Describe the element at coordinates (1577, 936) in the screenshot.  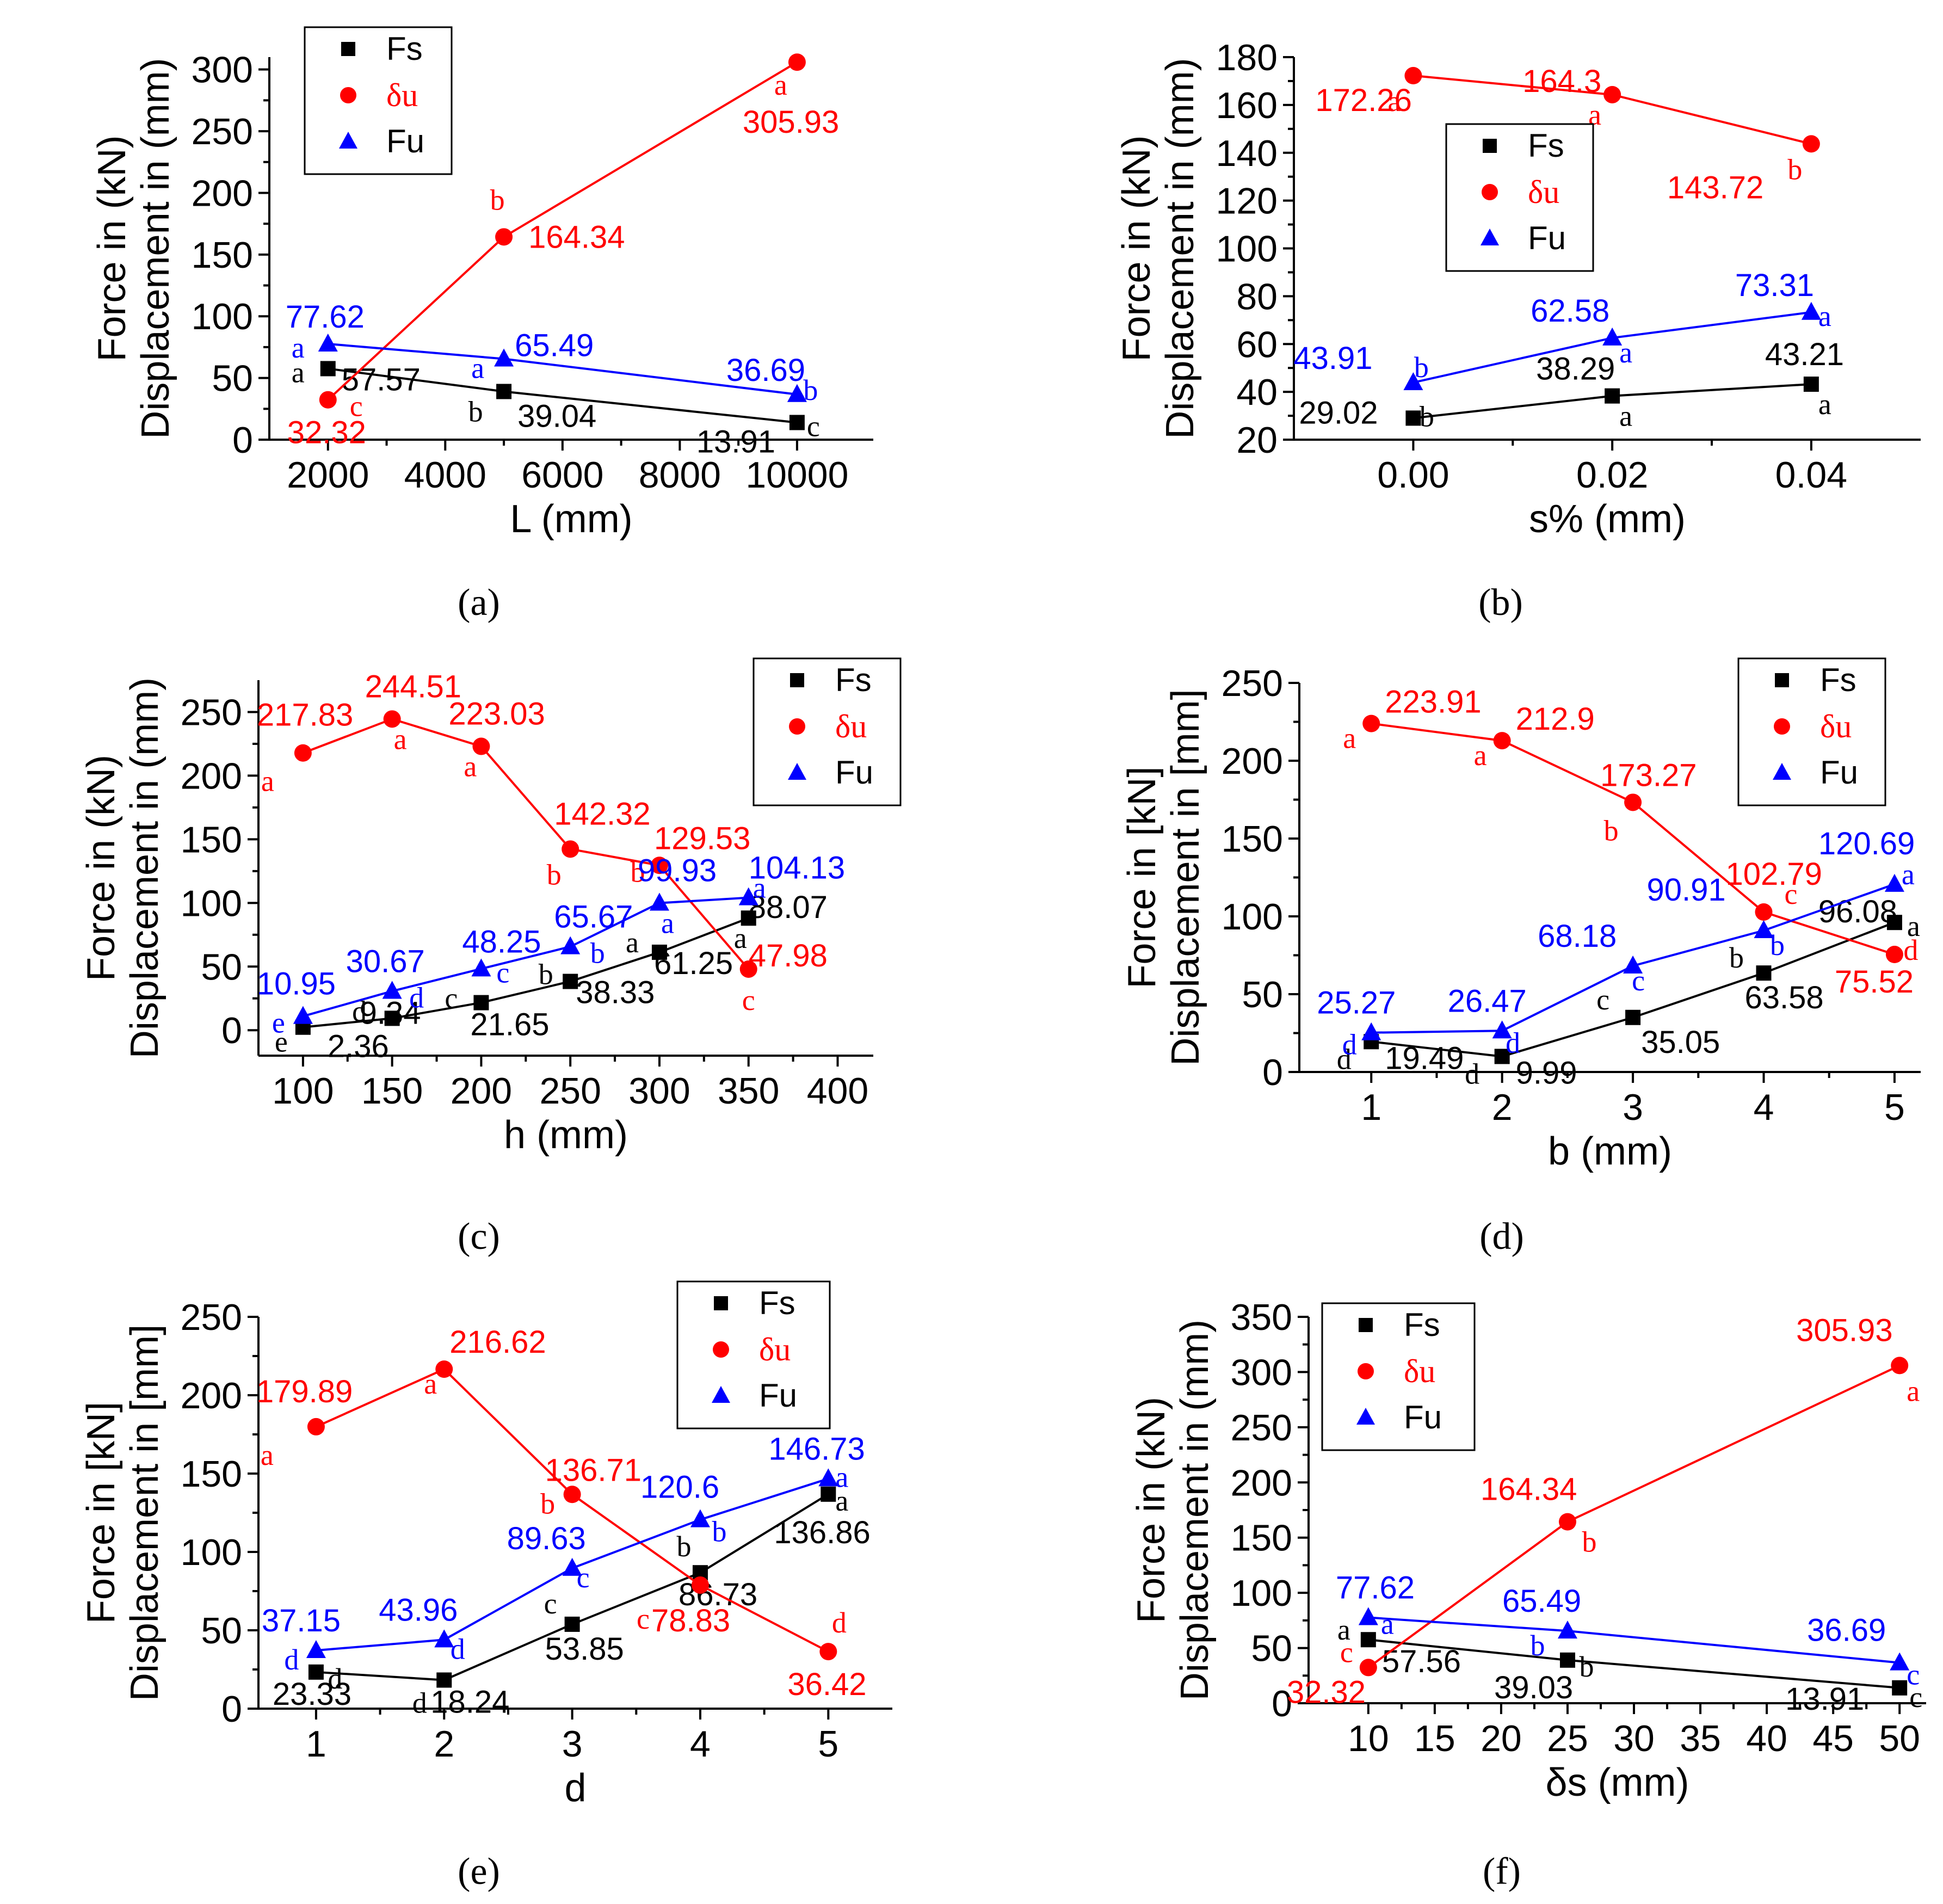
I see `data-label: 68.18` at that location.